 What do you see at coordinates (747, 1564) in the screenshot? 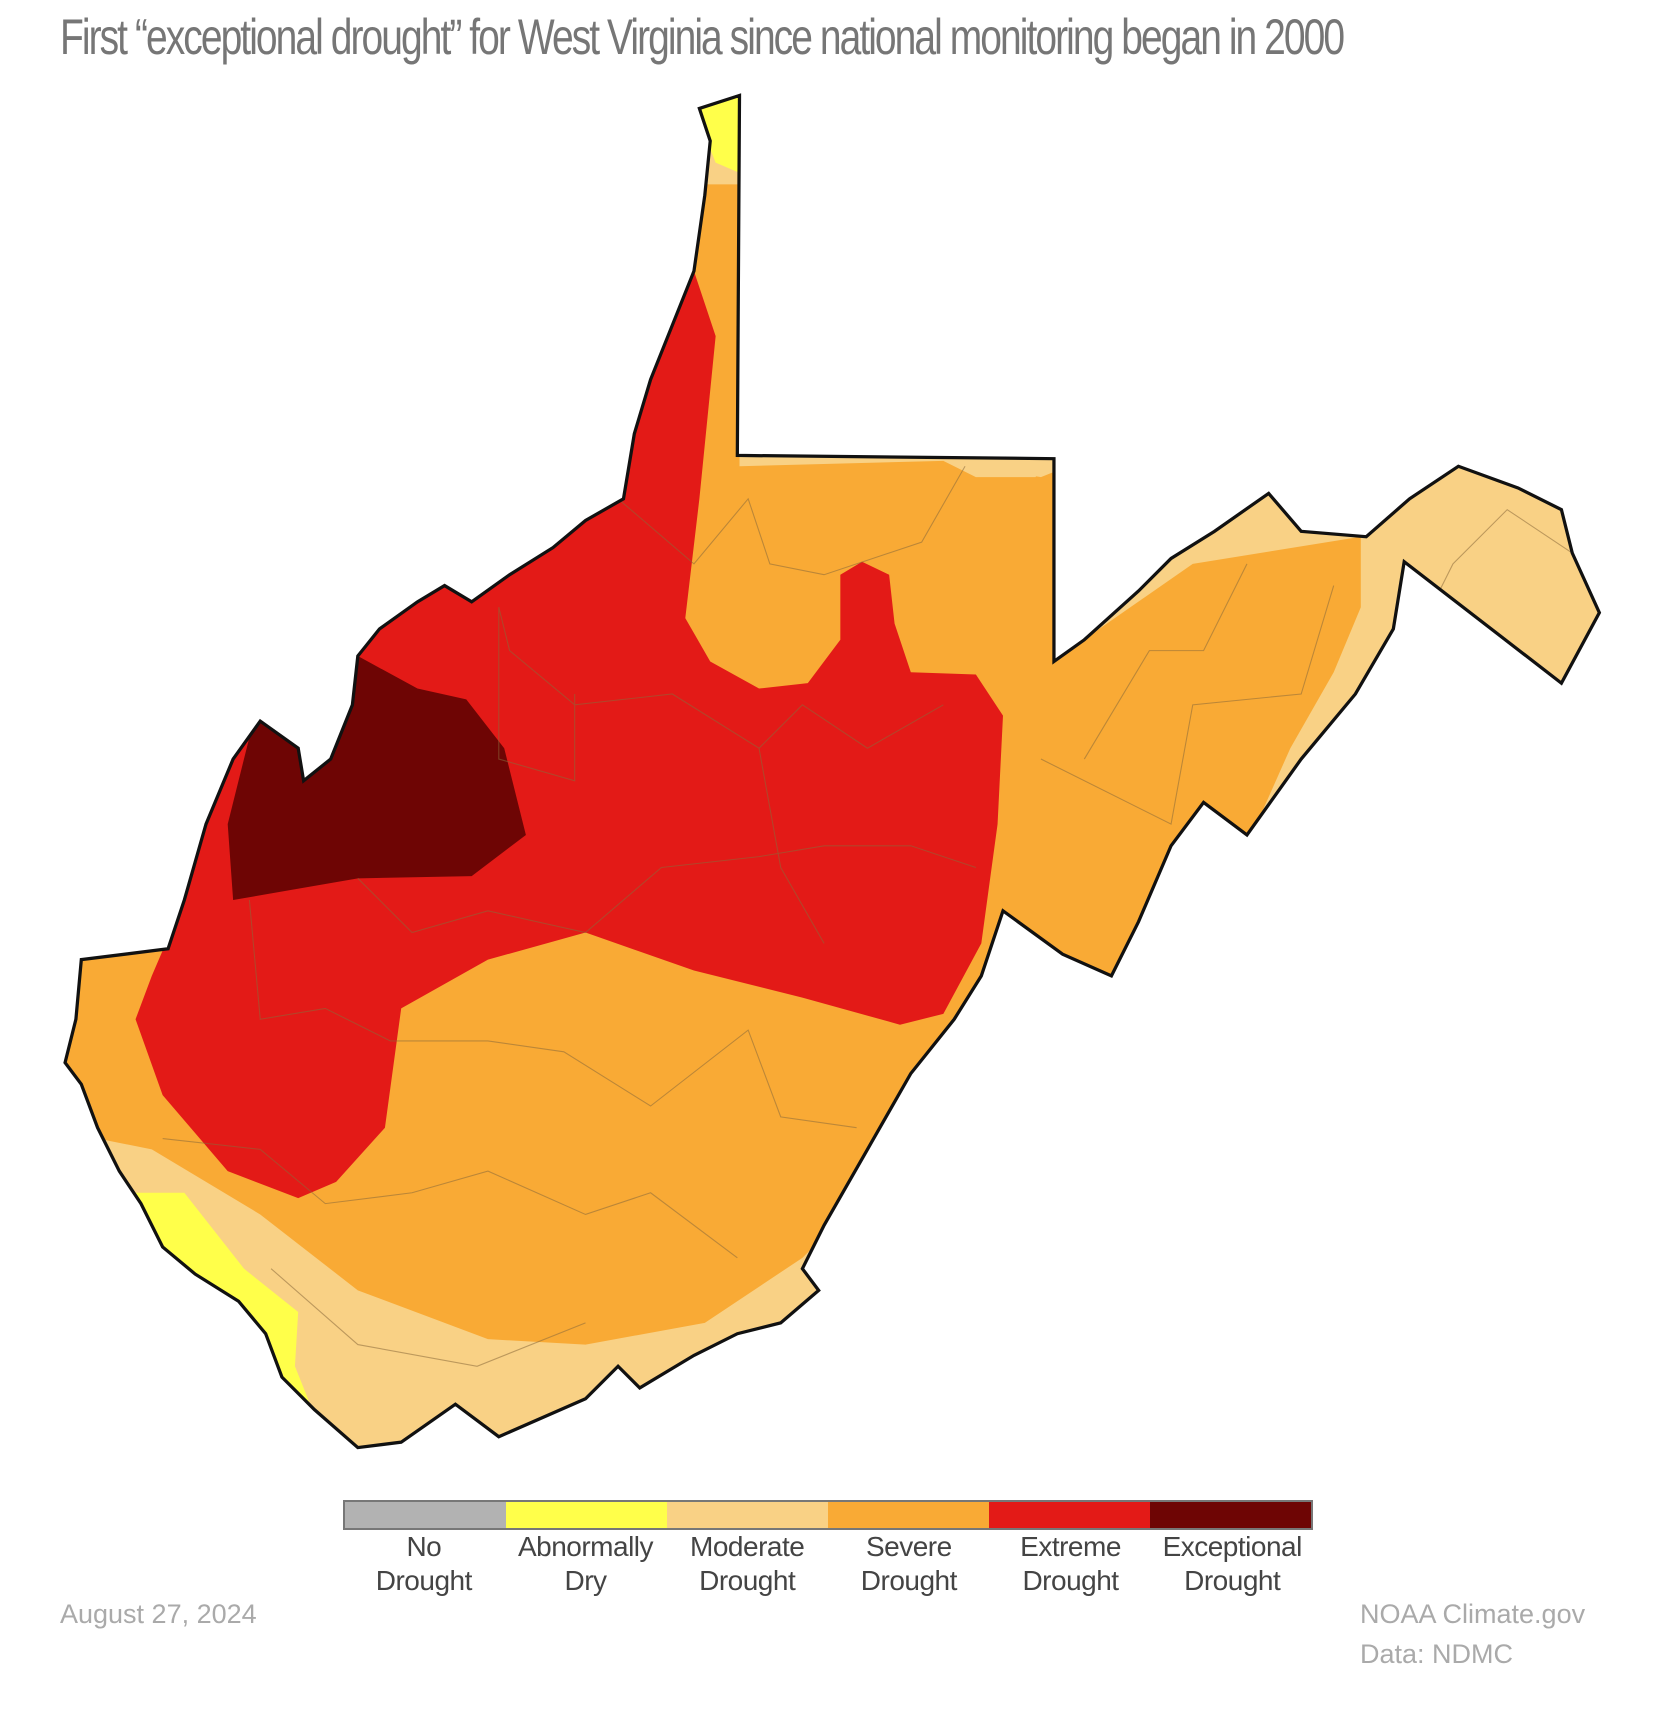
I see `legend-label-moderate-drought: Moderate Drought` at bounding box center [747, 1564].